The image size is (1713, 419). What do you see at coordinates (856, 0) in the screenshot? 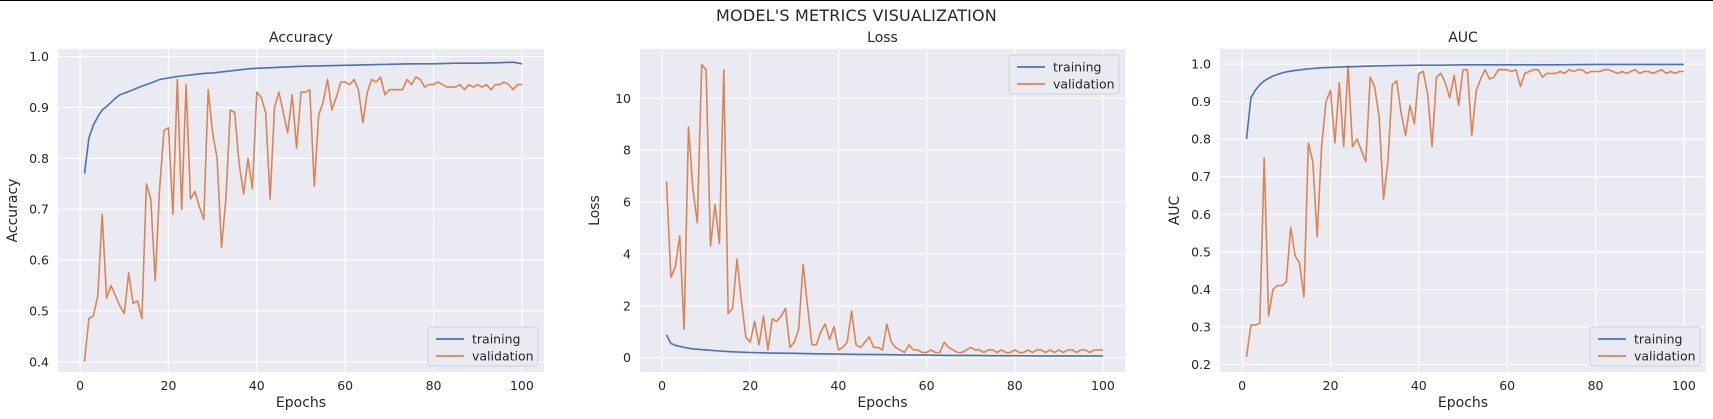
I see `figure-top-border` at bounding box center [856, 0].